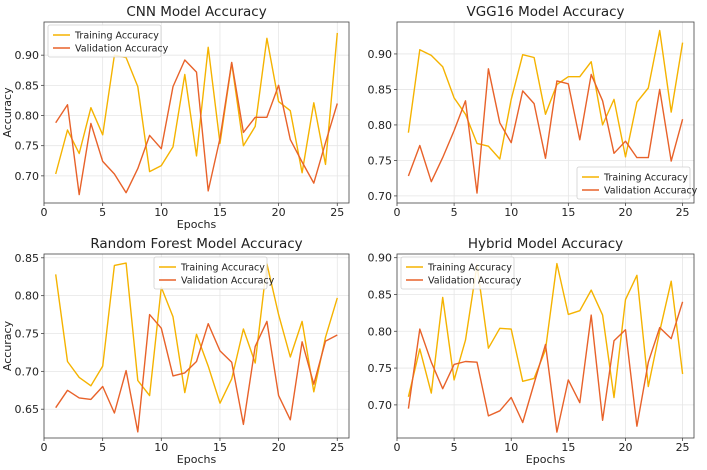 The width and height of the screenshot is (707, 470). What do you see at coordinates (196, 12) in the screenshot?
I see `chart-title: CNN Model Accuracy` at bounding box center [196, 12].